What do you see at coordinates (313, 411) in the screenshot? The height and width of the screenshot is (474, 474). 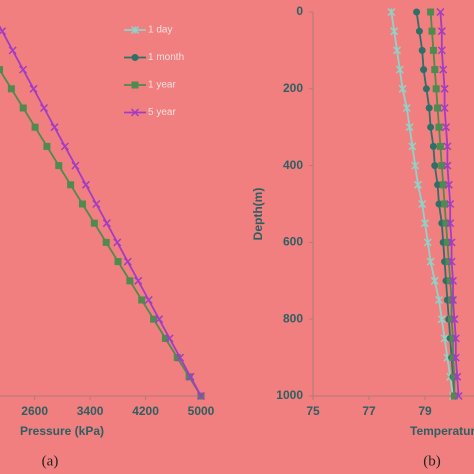 I see `x-tick-label: 75` at bounding box center [313, 411].